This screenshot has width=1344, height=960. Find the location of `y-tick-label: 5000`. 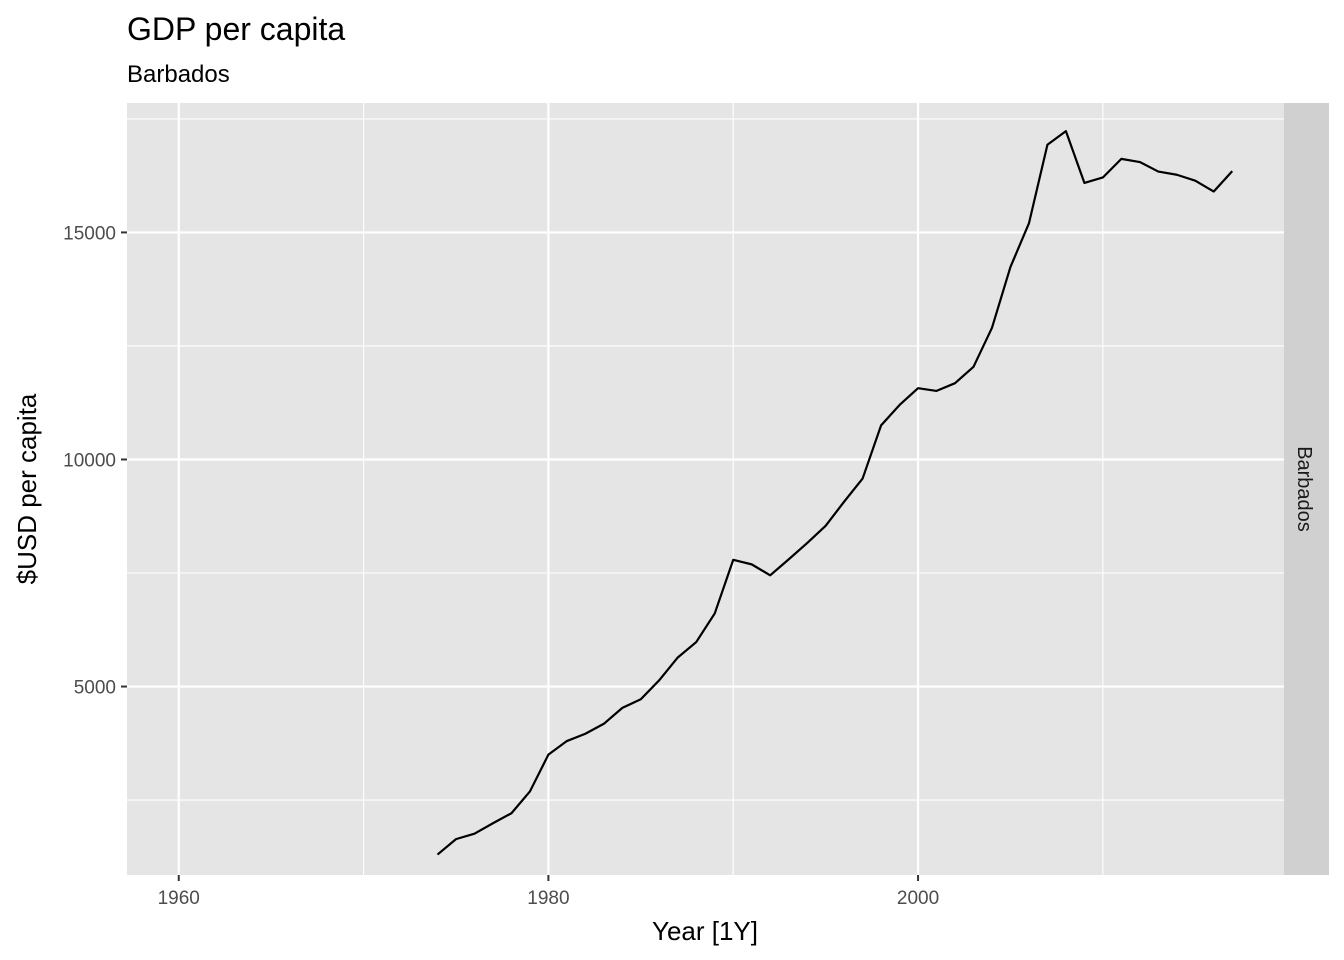

y-tick-label: 5000 is located at coordinates (95, 688).